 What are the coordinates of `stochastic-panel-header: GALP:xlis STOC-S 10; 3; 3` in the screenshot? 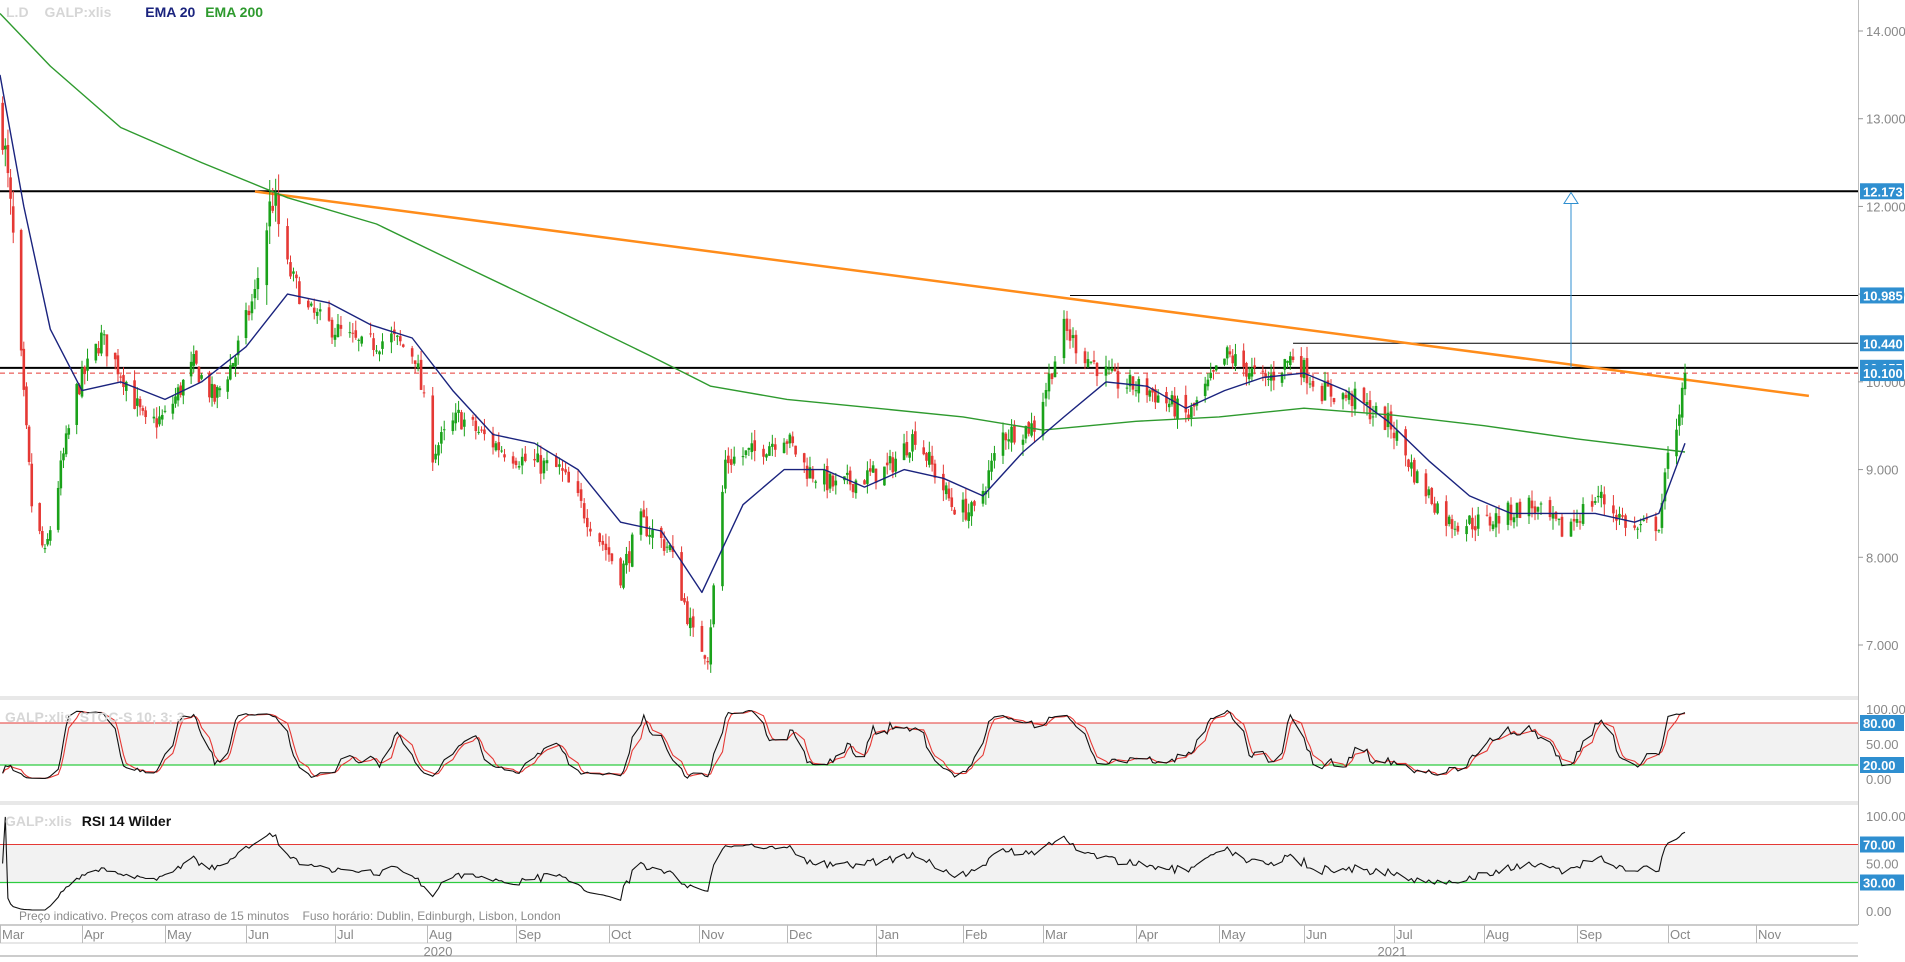 It's located at (95, 717).